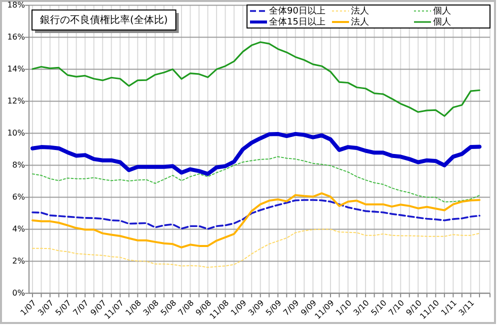 The image size is (498, 326). Describe the element at coordinates (16, 133) in the screenshot. I see `y-tick-label: 10%` at that location.